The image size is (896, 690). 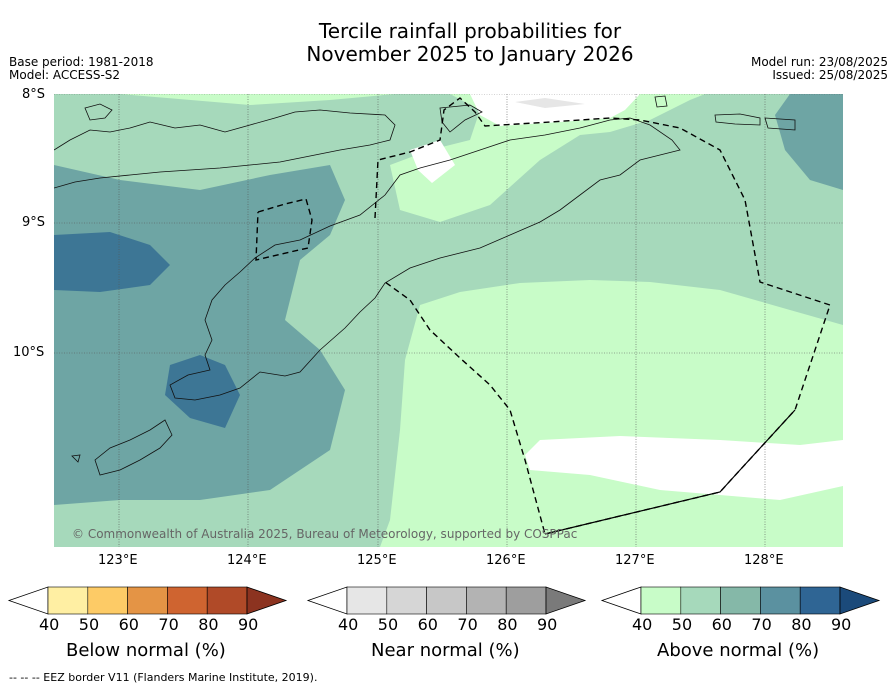 I want to click on meta-right: Model run: 23/08/2025 Issued: 25/08/2025, so click(x=819, y=69).